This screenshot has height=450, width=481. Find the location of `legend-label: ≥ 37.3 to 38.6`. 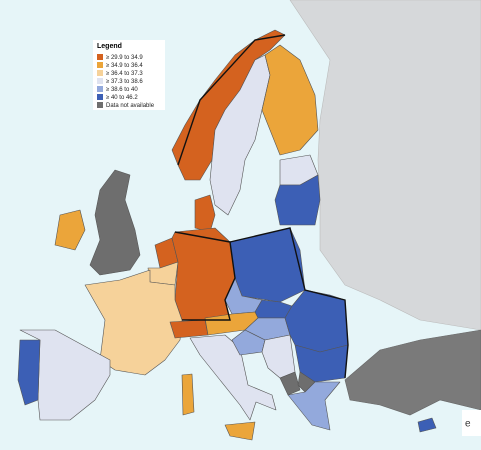

legend-label: ≥ 37.3 to 38.6 is located at coordinates (124, 82).